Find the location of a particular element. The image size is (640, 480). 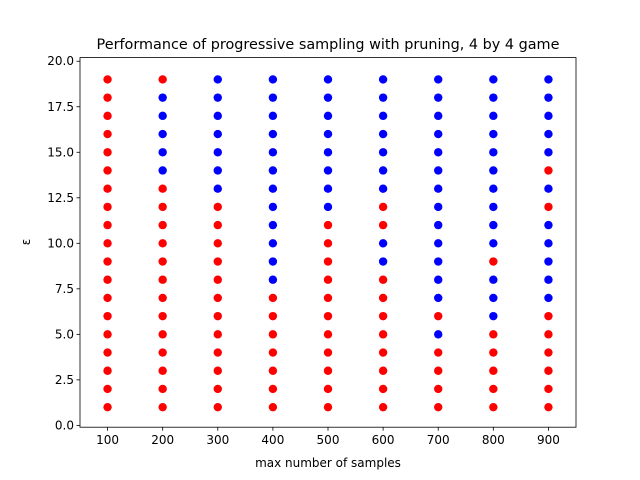

y-tick-label: 10.0 is located at coordinates (60, 243).